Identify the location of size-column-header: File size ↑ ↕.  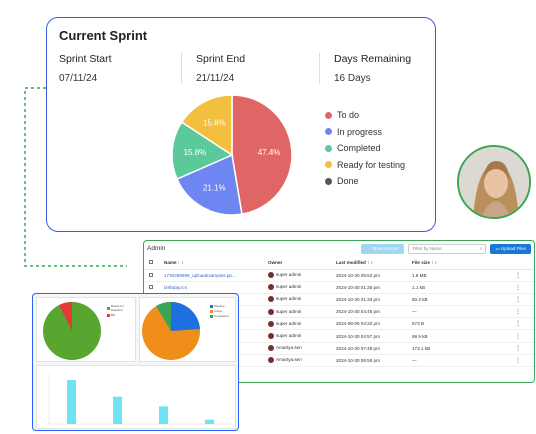
(457, 263).